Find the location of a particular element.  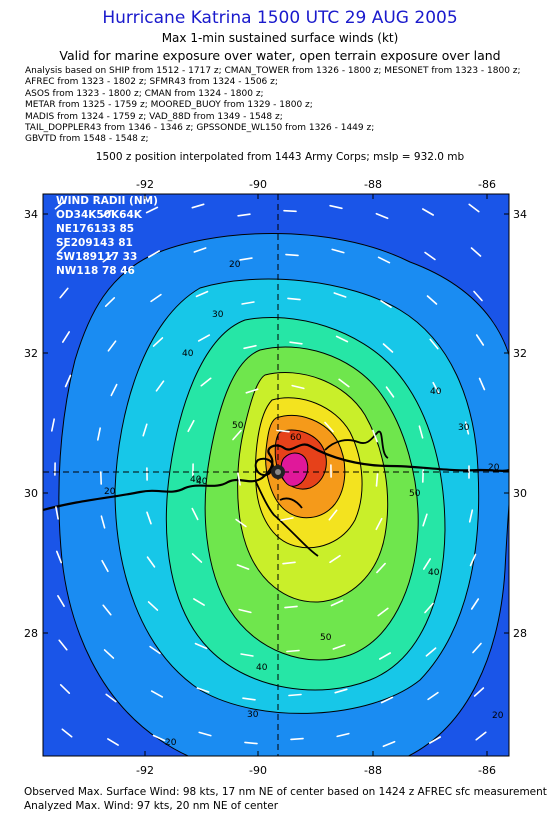

contour-label: 50 is located at coordinates (326, 638).